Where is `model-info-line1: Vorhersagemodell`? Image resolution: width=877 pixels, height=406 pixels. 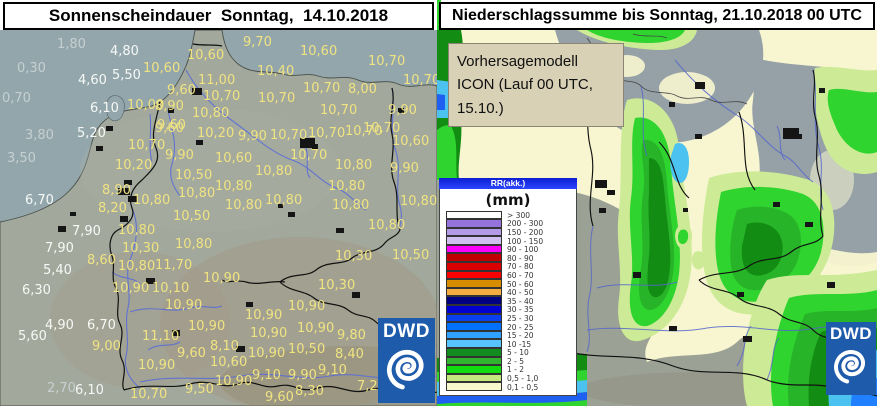 model-info-line1: Vorhersagemodell is located at coordinates (517, 61).